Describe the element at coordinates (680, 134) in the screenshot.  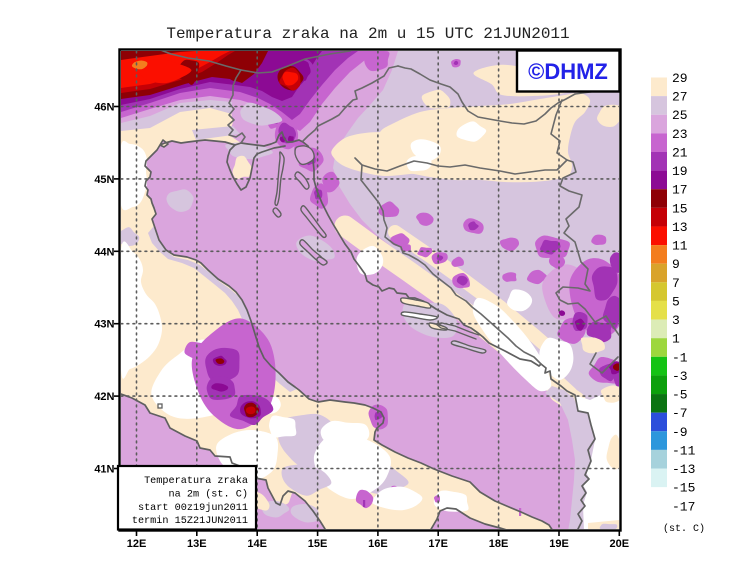
I see `svg-text: 23` at that location.